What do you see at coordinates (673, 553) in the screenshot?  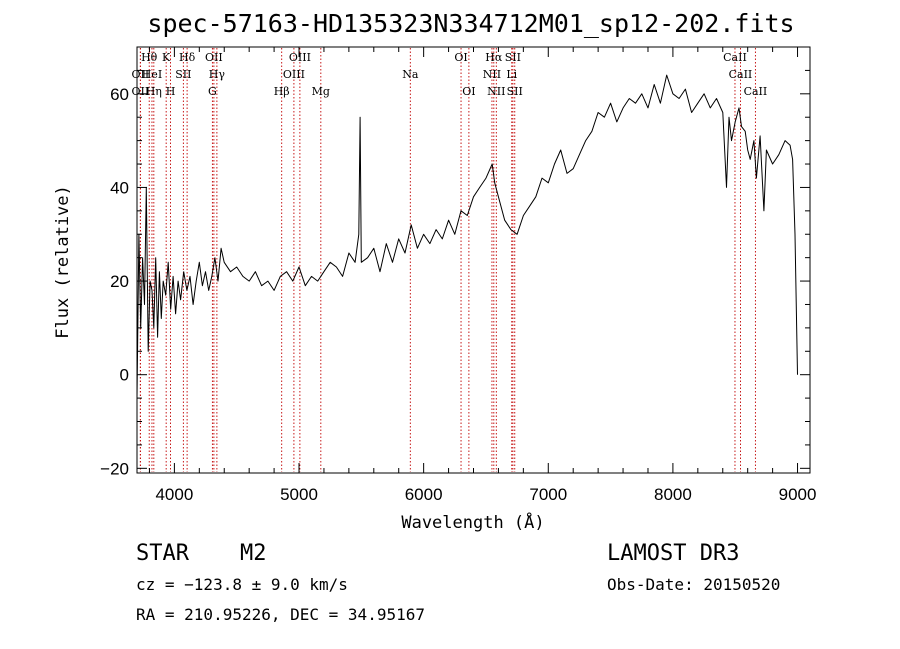 I see `survey-name: LAMOST DR3` at bounding box center [673, 553].